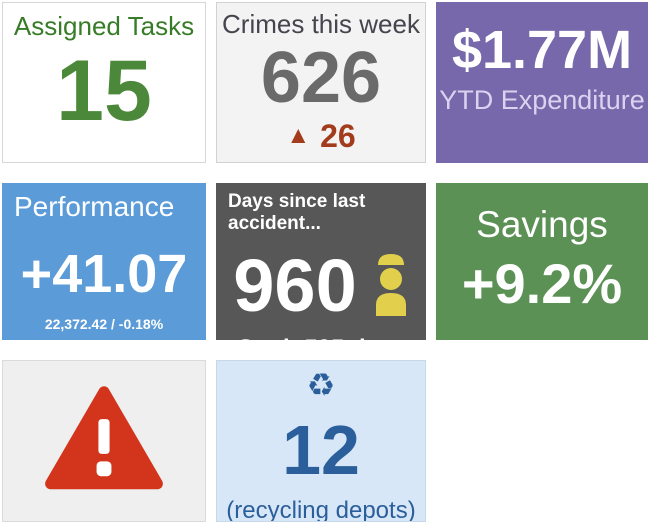 The height and width of the screenshot is (529, 650). I want to click on expenditure-label: YTD Expenditure, so click(542, 100).